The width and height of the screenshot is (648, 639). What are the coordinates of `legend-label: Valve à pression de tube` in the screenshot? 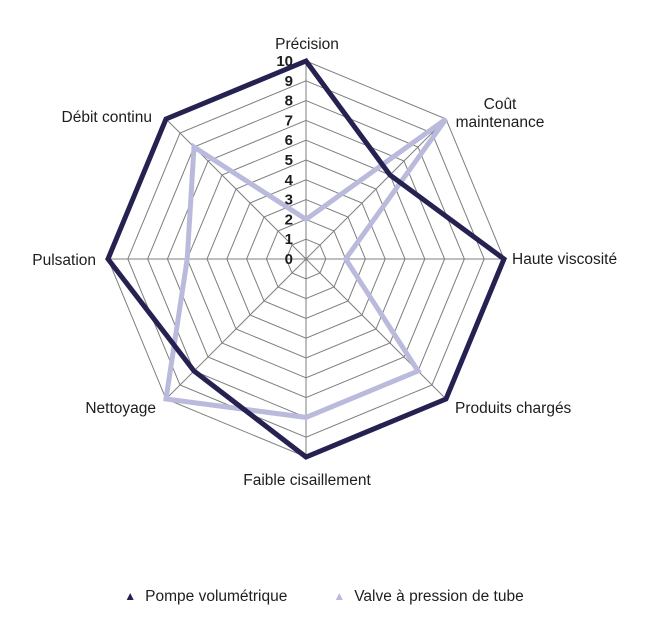 It's located at (439, 596).